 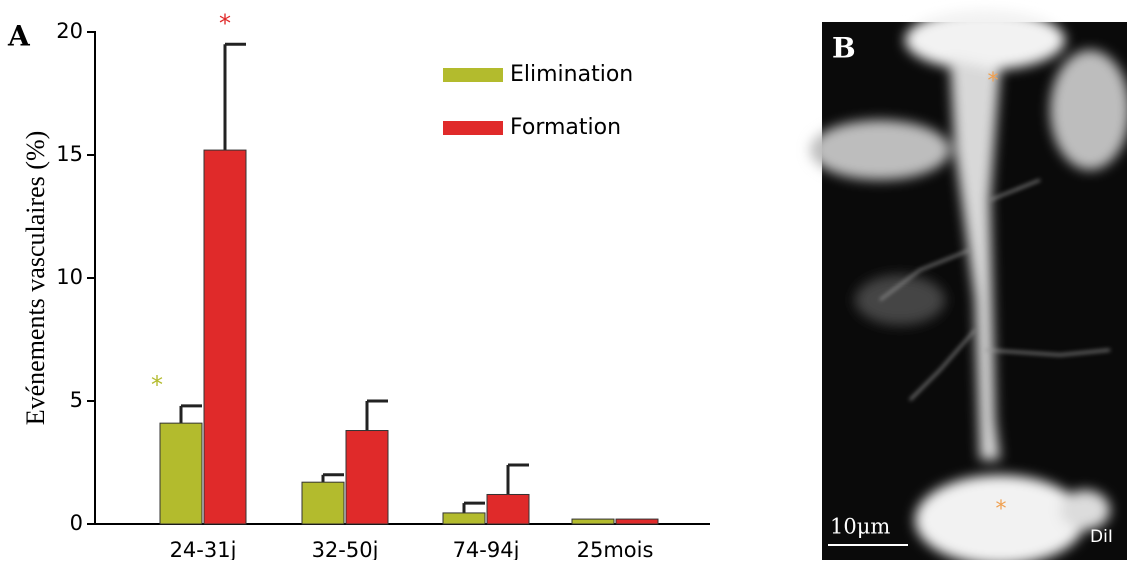 What do you see at coordinates (1101, 537) in the screenshot?
I see `stain-label: DiI` at bounding box center [1101, 537].